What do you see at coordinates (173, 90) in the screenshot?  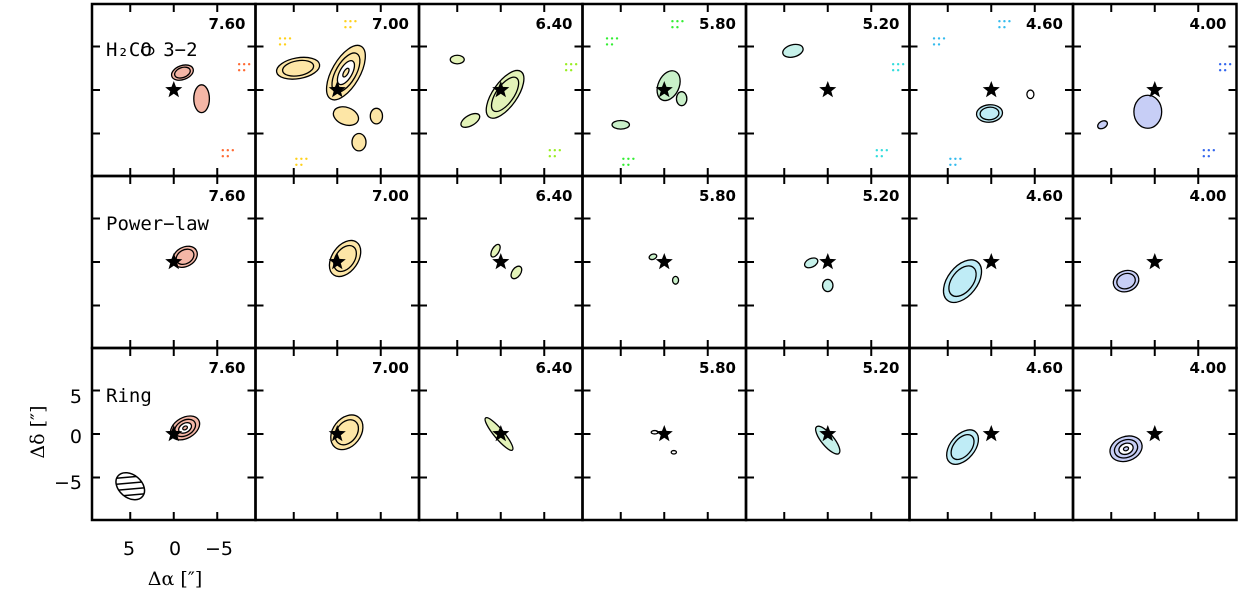 I see `channel-panel: 7.60 H₂CO 3−2` at bounding box center [173, 90].